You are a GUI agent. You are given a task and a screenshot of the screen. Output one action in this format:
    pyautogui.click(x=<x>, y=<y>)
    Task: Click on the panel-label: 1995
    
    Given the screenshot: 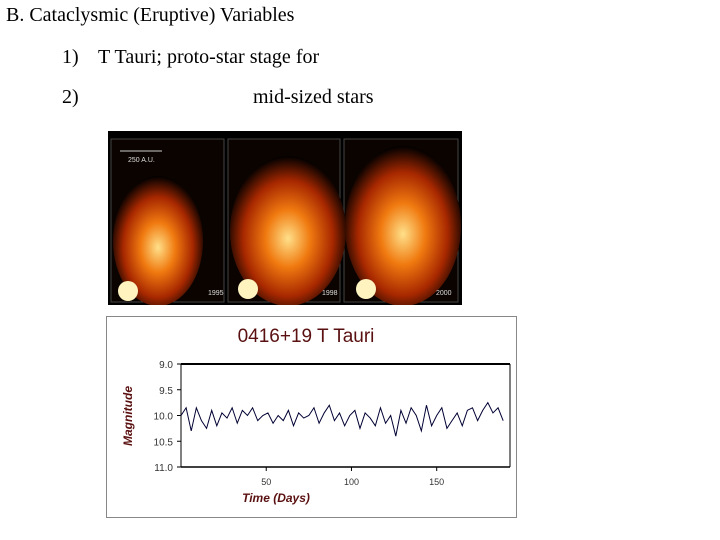 What is the action you would take?
    pyautogui.click(x=216, y=293)
    